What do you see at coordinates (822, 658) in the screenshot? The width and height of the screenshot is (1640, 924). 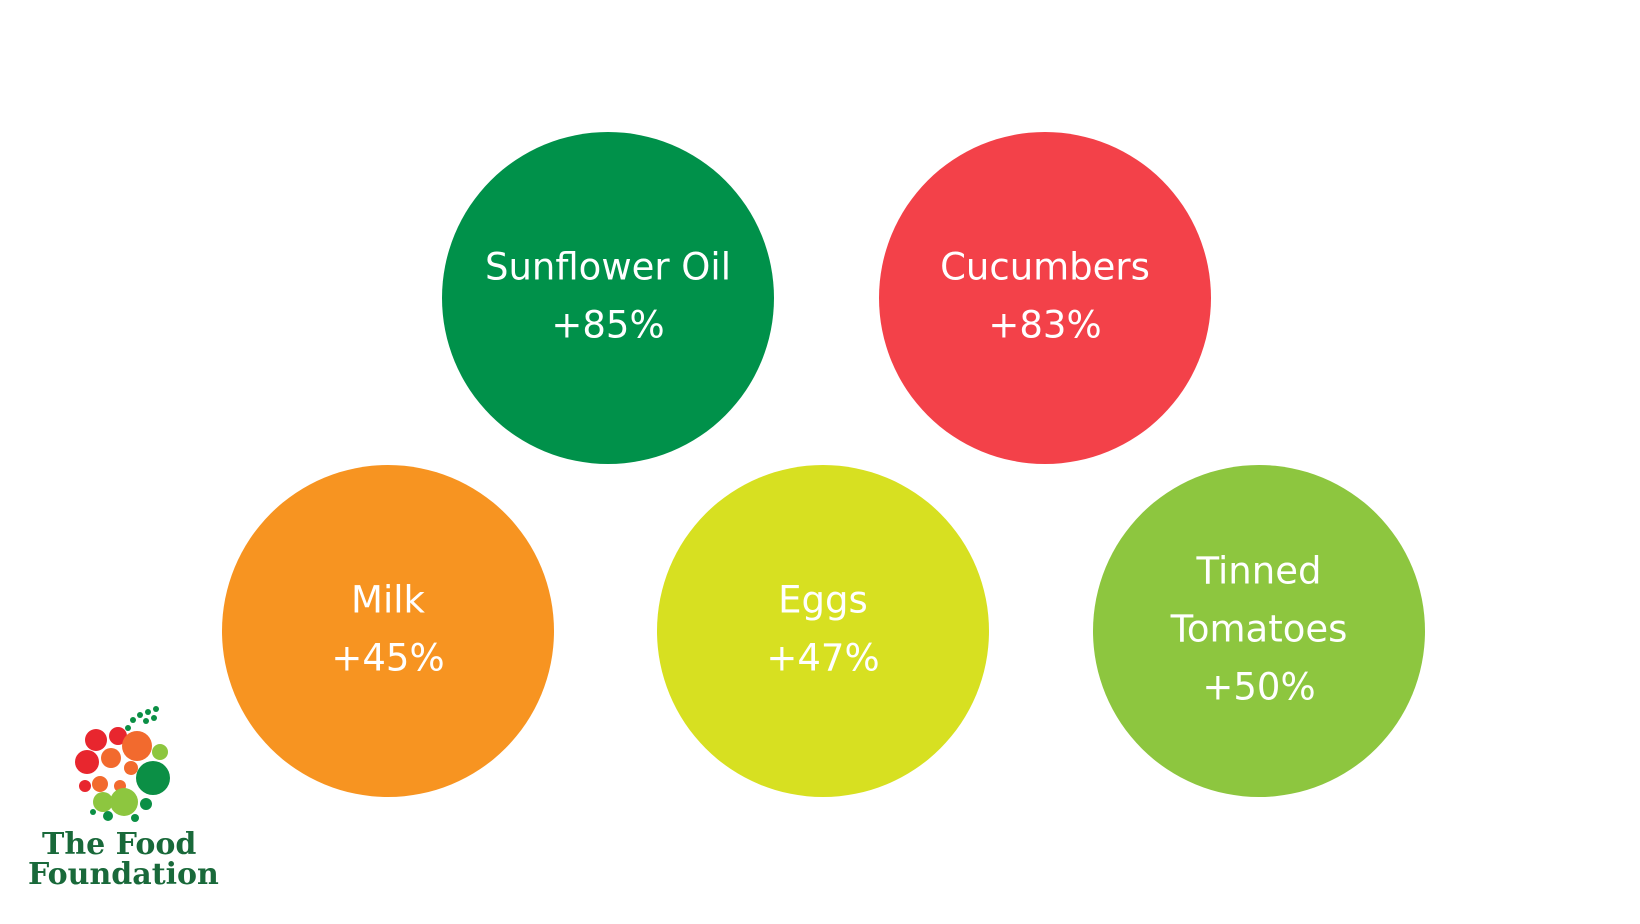 I see `item-value: +47%` at bounding box center [822, 658].